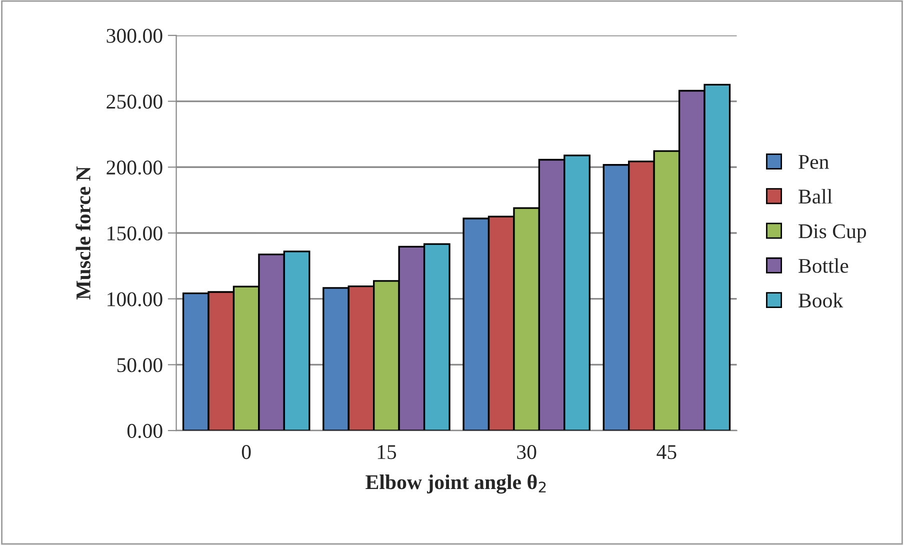  What do you see at coordinates (387, 452) in the screenshot?
I see `x-tick-label: 15` at bounding box center [387, 452].